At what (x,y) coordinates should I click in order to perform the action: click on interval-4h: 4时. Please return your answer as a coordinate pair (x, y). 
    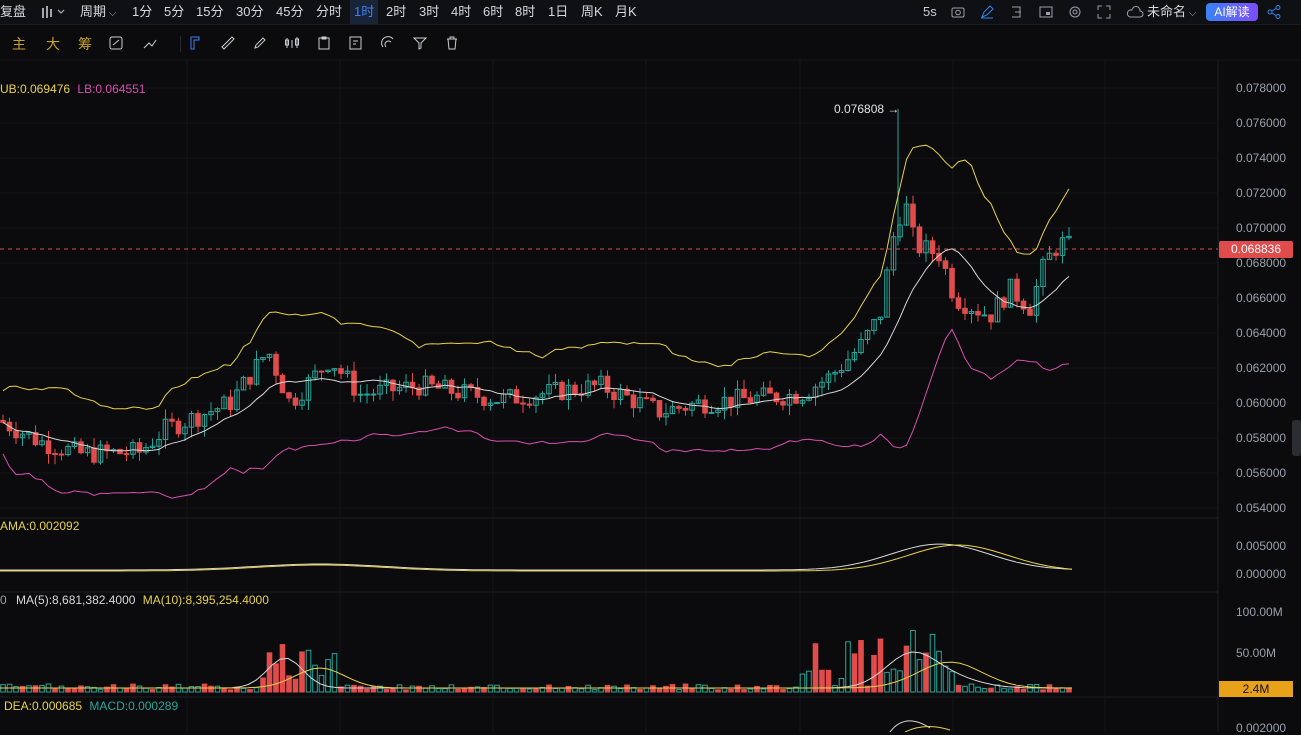
    Looking at the image, I should click on (461, 11).